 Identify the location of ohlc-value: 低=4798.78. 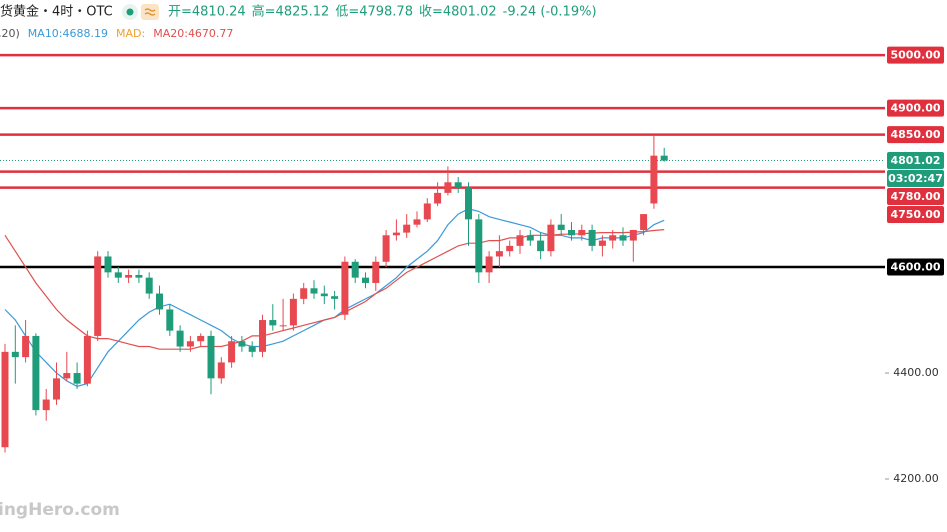
(374, 12).